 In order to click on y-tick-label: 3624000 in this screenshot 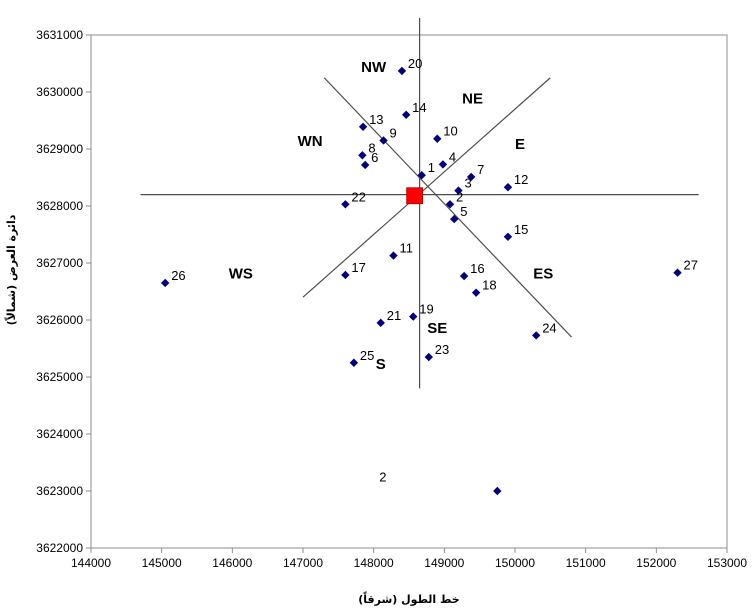, I will do `click(59, 434)`.